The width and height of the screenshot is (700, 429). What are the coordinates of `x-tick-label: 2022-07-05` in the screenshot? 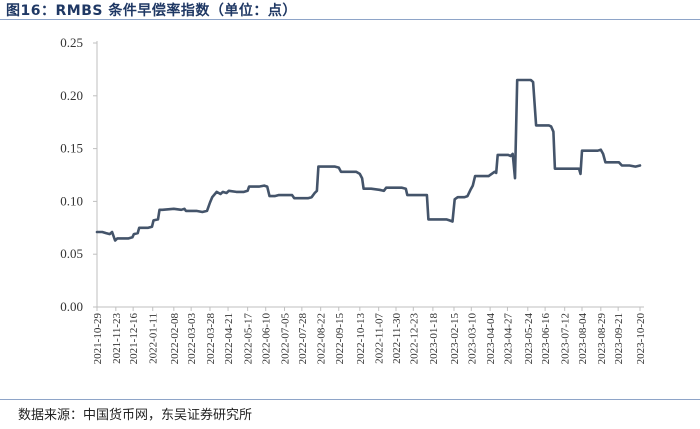 It's located at (286, 339).